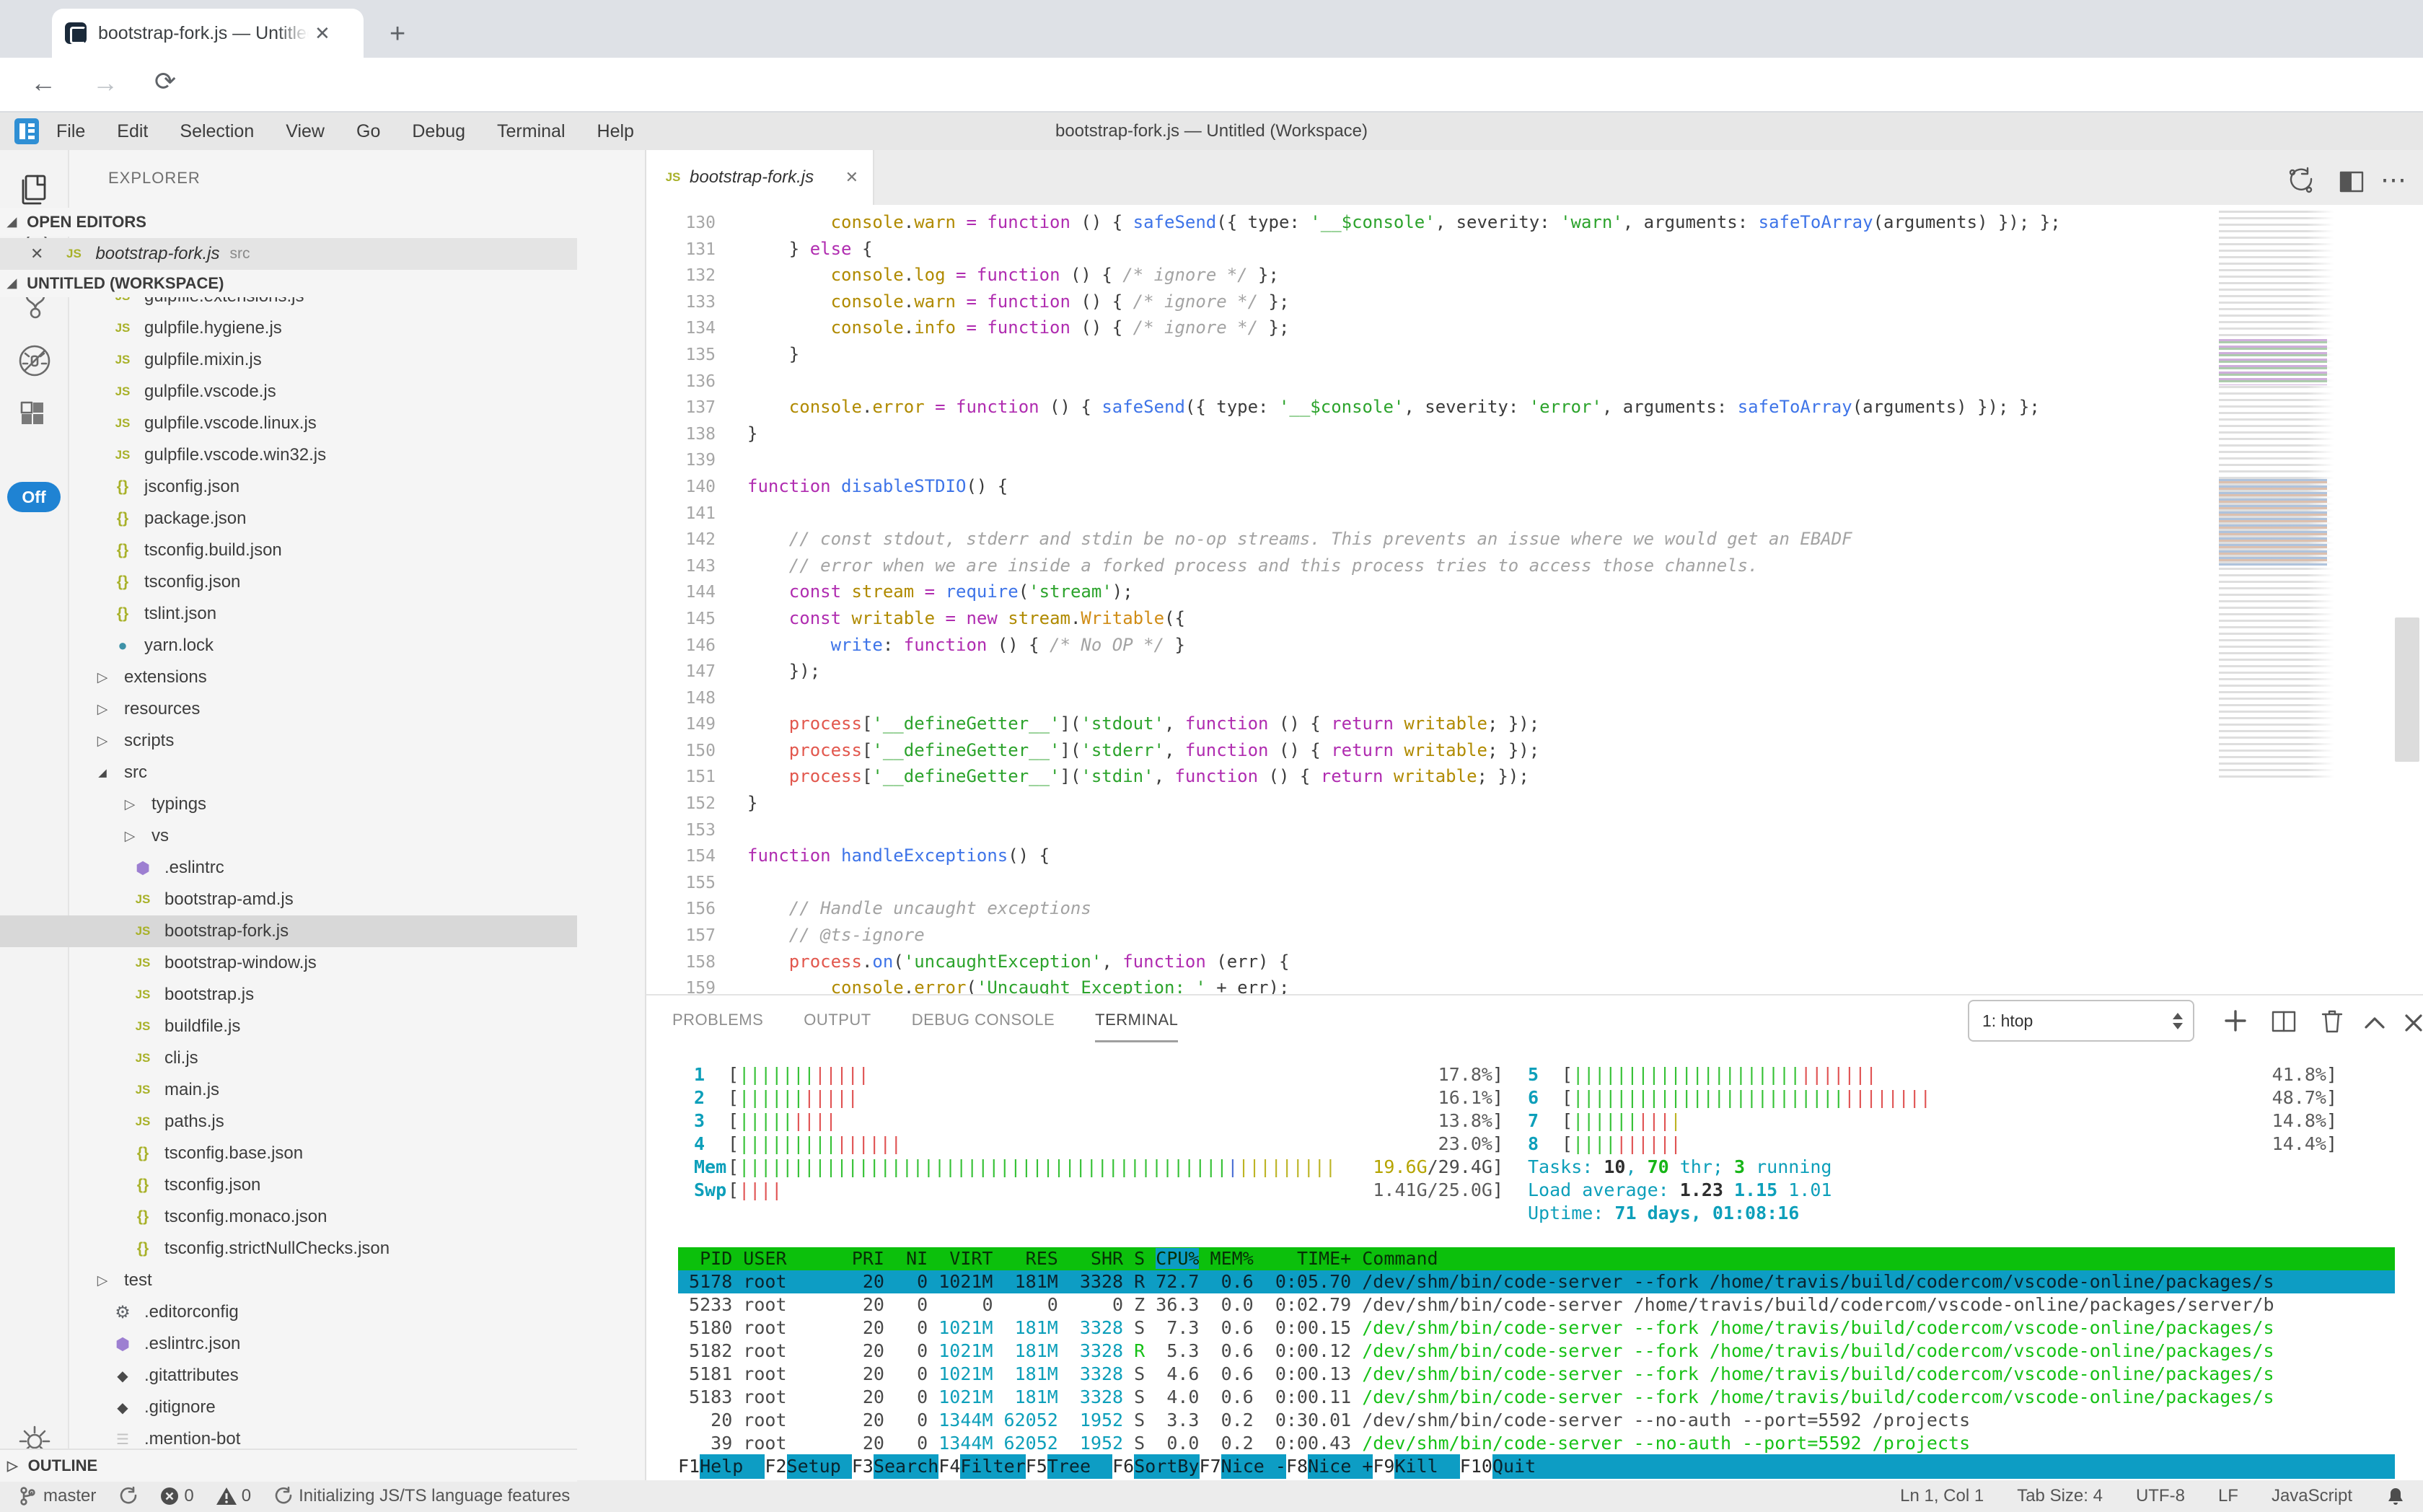 This screenshot has width=2423, height=1512. What do you see at coordinates (288, 550) in the screenshot?
I see `tree-item: tsconfig.build.json` at bounding box center [288, 550].